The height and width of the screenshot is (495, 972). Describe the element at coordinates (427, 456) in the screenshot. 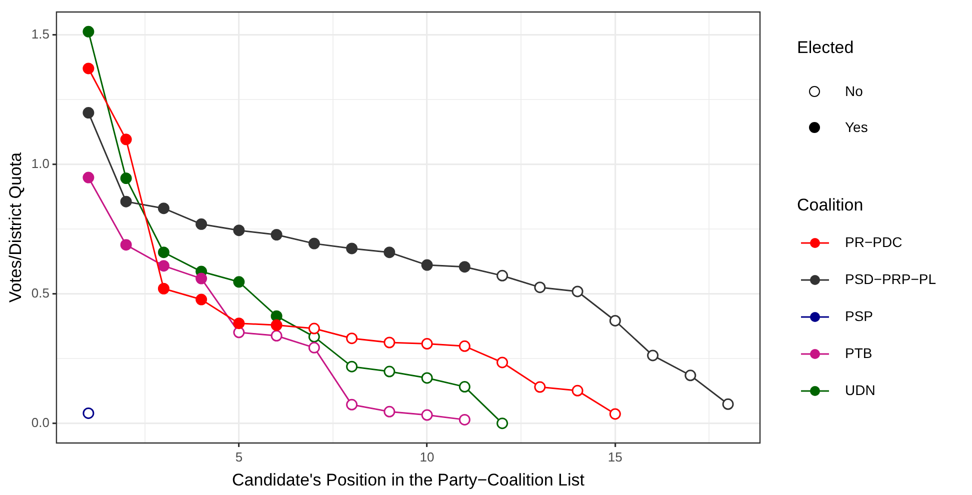

I see `x-tick-label: 10` at that location.